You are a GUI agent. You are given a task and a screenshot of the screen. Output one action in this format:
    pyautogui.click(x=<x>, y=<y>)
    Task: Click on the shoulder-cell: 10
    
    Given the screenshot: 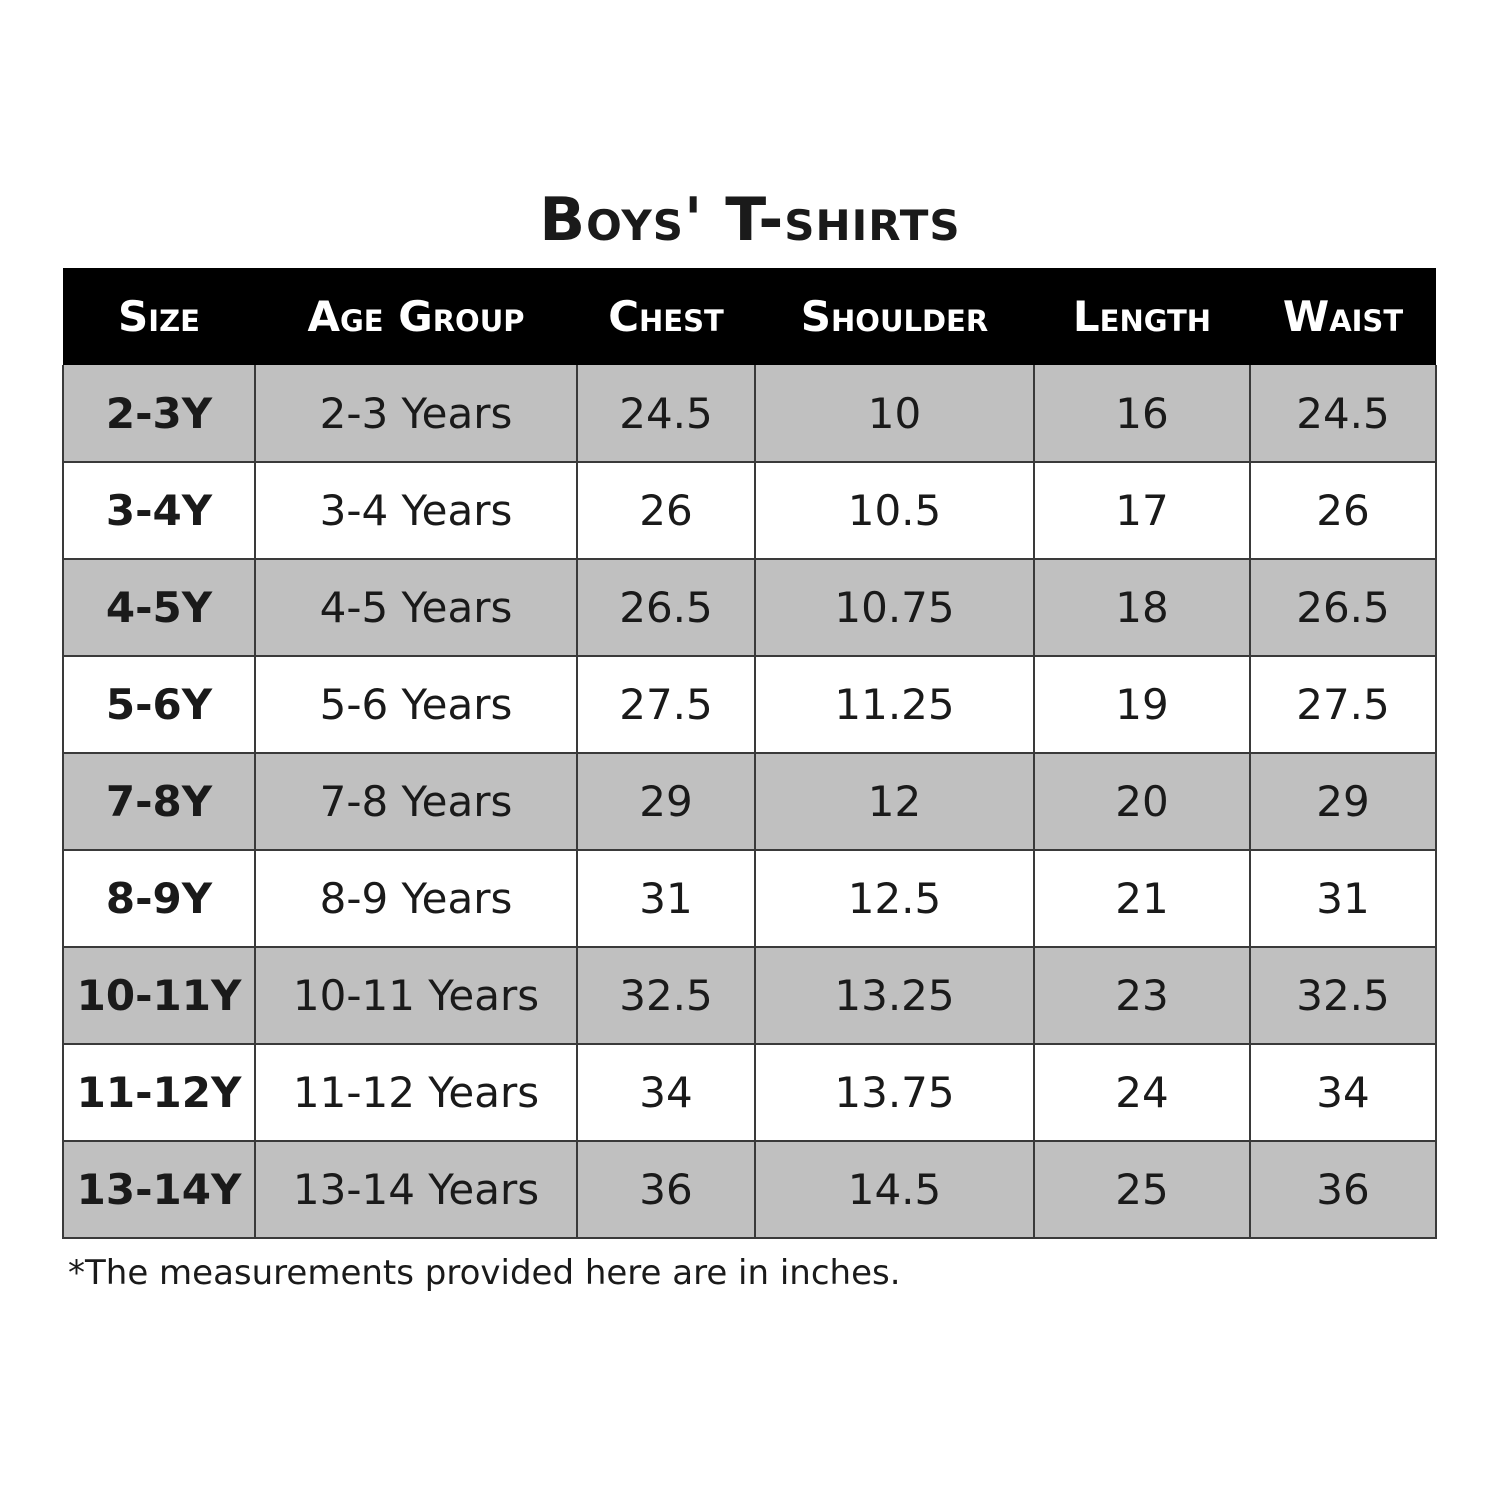 What is the action you would take?
    pyautogui.click(x=894, y=414)
    